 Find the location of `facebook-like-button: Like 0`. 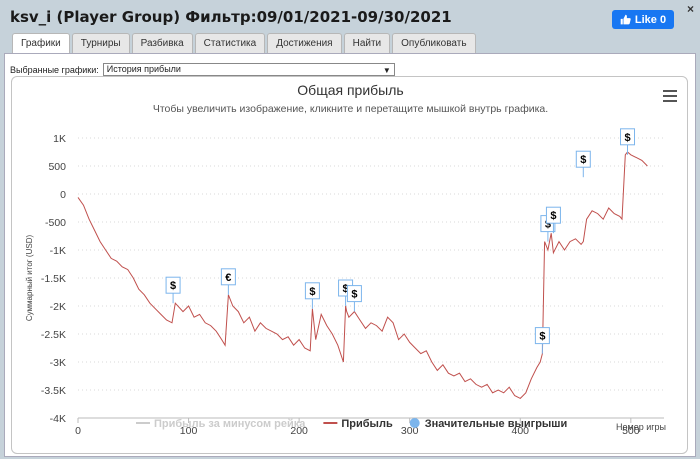

facebook-like-button: Like 0 is located at coordinates (643, 19).